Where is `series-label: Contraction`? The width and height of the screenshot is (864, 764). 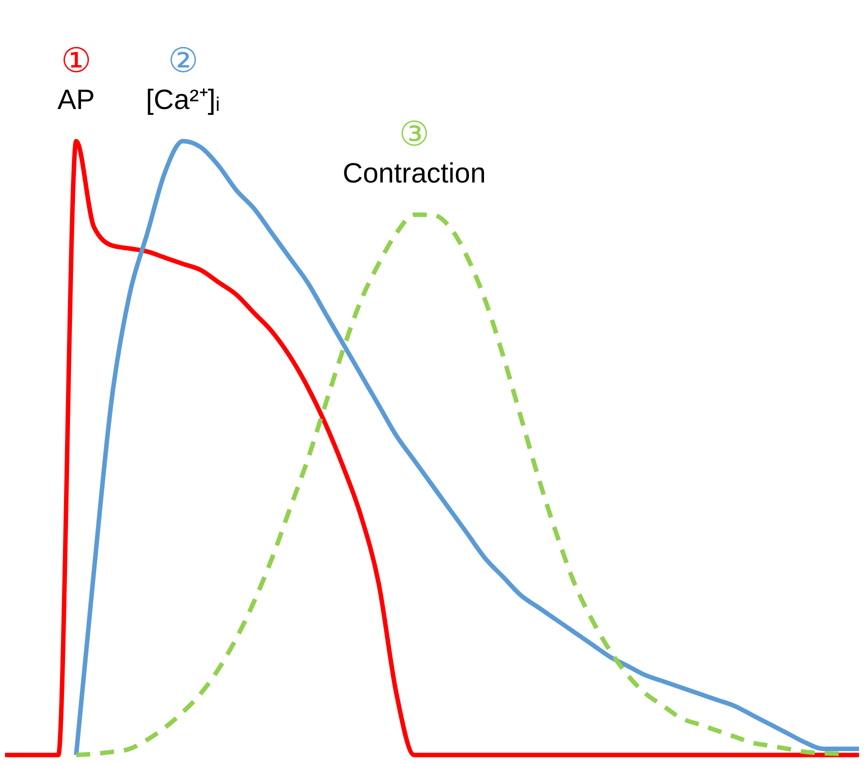
series-label: Contraction is located at coordinates (414, 173).